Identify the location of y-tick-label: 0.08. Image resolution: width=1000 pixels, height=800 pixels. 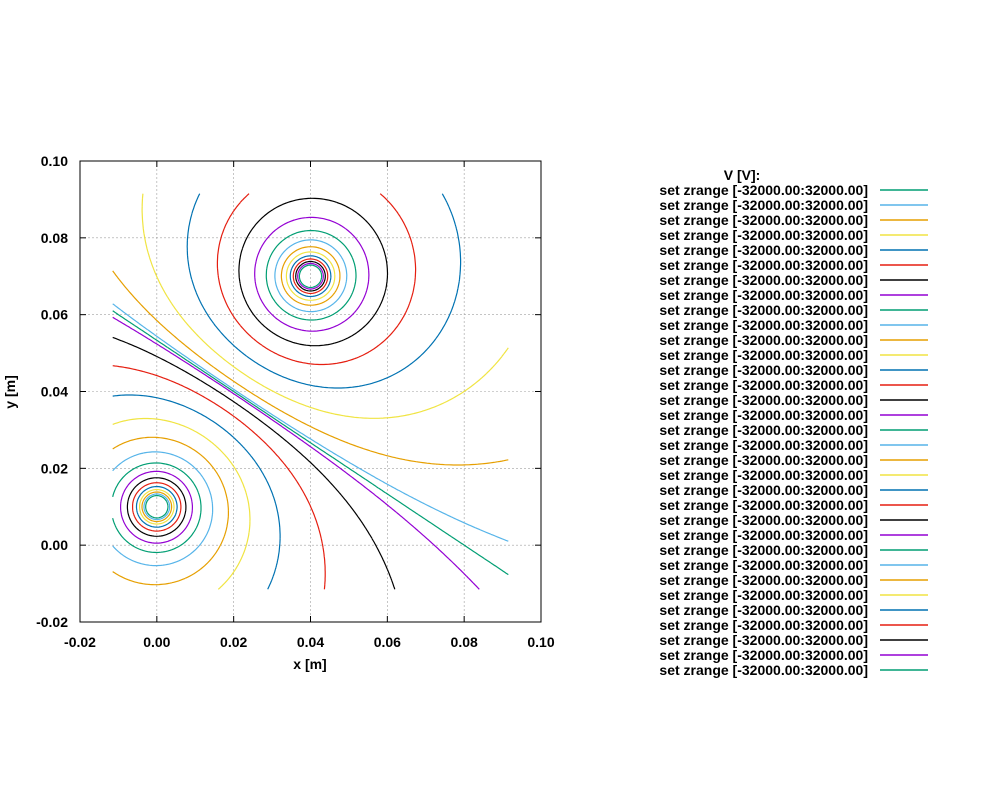
(54, 238).